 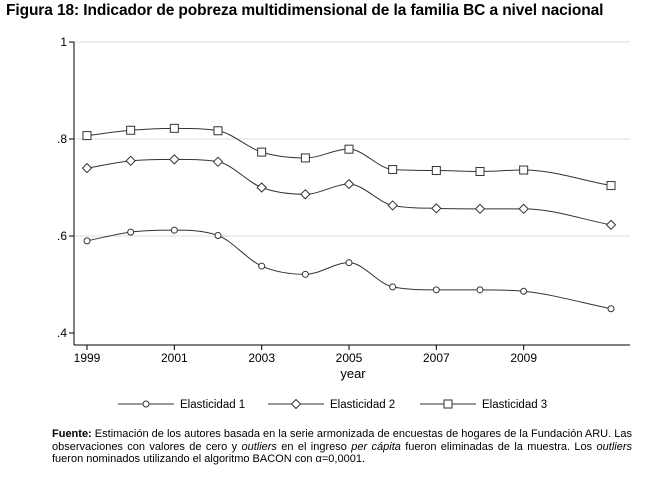 I want to click on legend: Elasticidad 1 Elasticidad 2 Elasticidad 3, so click(x=332, y=404).